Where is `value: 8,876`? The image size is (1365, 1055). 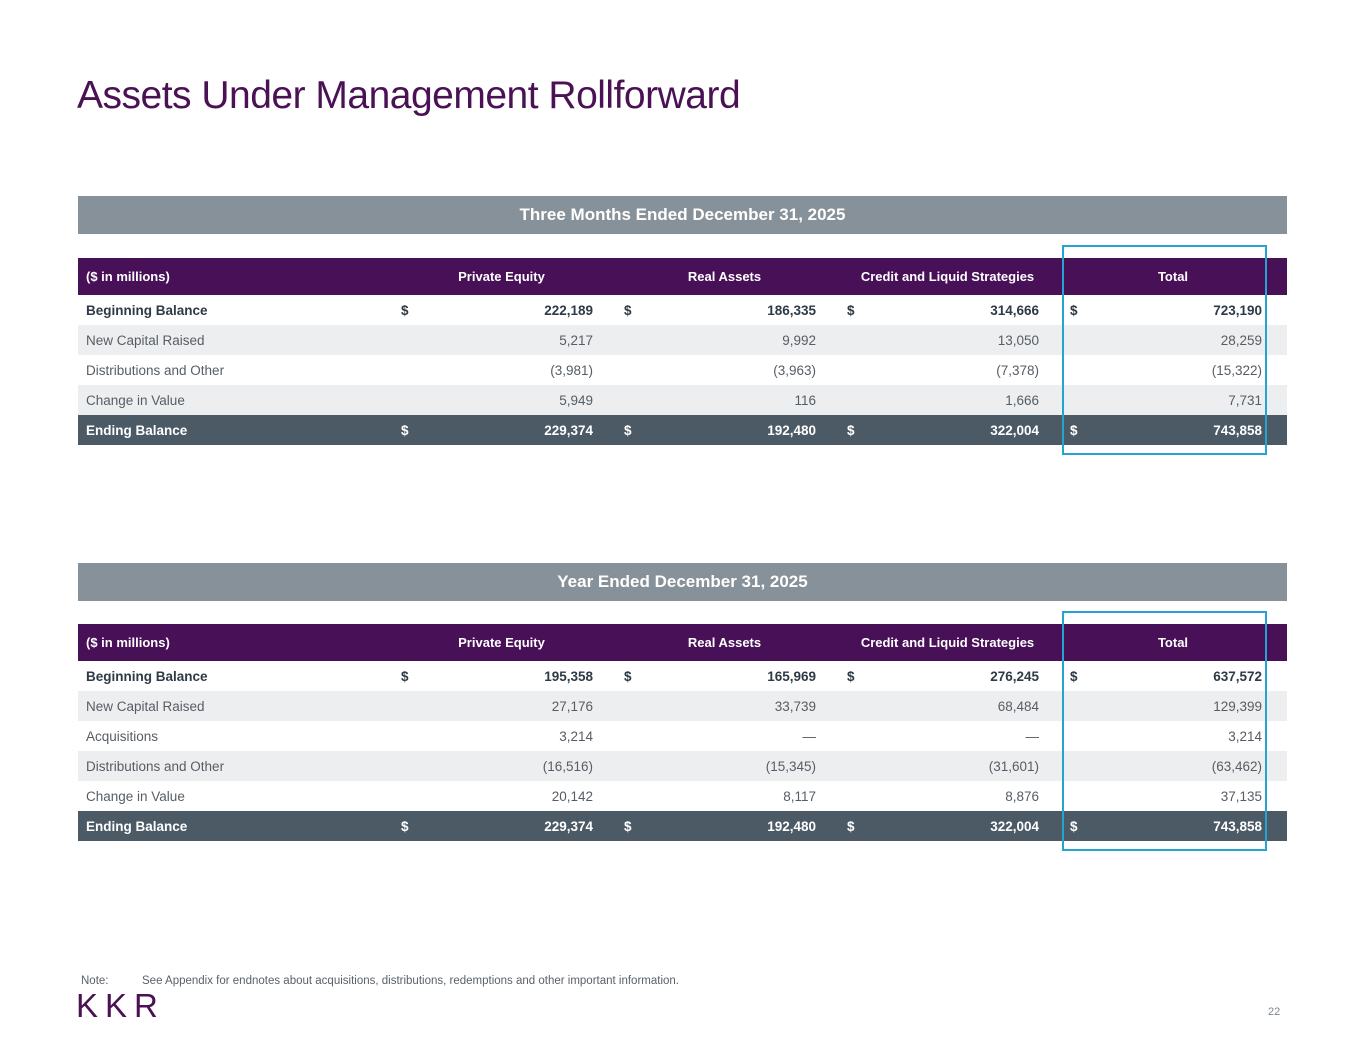
value: 8,876 is located at coordinates (1022, 796).